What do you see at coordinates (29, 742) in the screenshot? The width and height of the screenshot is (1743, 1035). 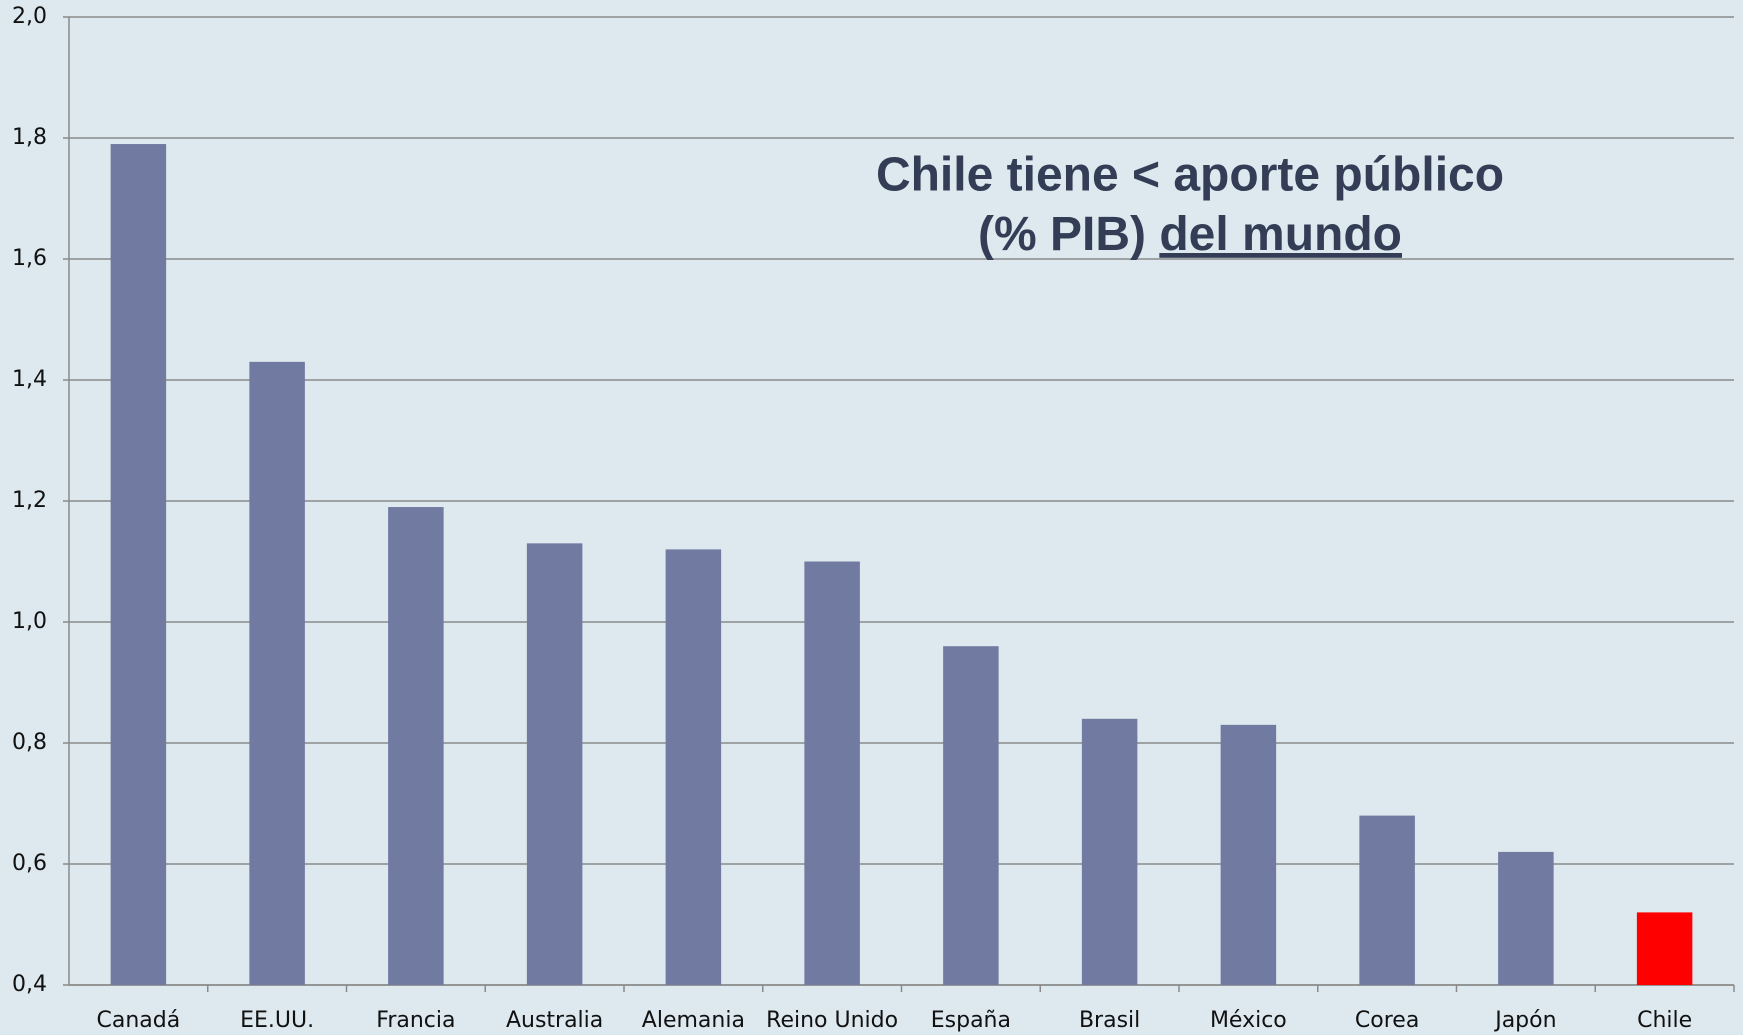 I see `y-tick-label: 0,8` at bounding box center [29, 742].